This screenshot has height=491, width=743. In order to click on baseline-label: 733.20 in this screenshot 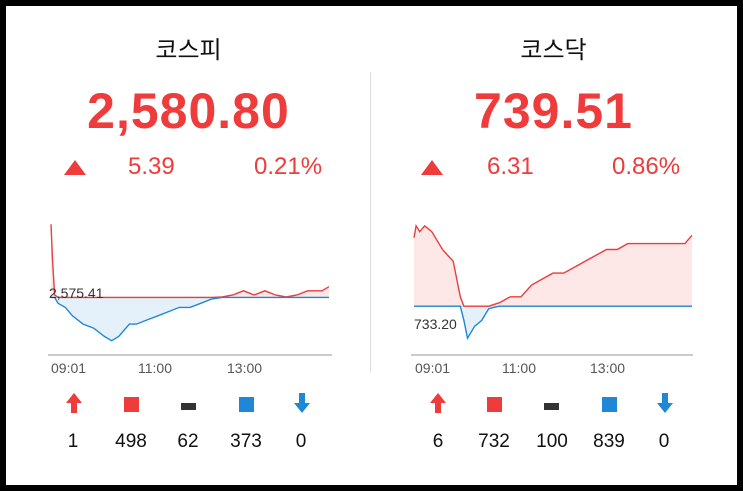, I will do `click(435, 324)`.